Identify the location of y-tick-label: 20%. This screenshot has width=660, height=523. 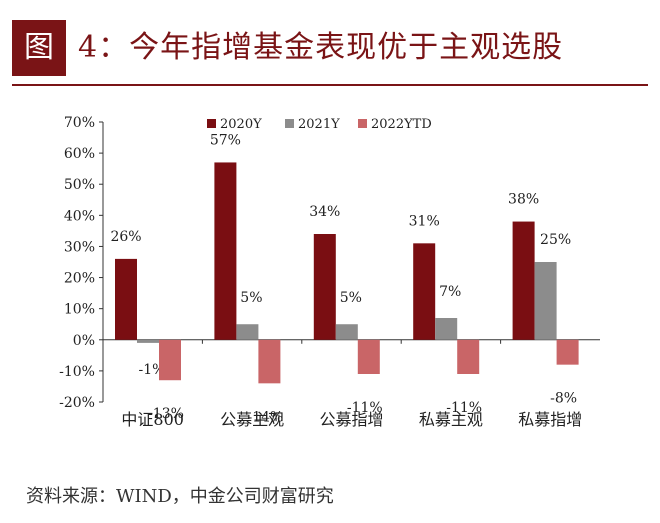
(79, 279).